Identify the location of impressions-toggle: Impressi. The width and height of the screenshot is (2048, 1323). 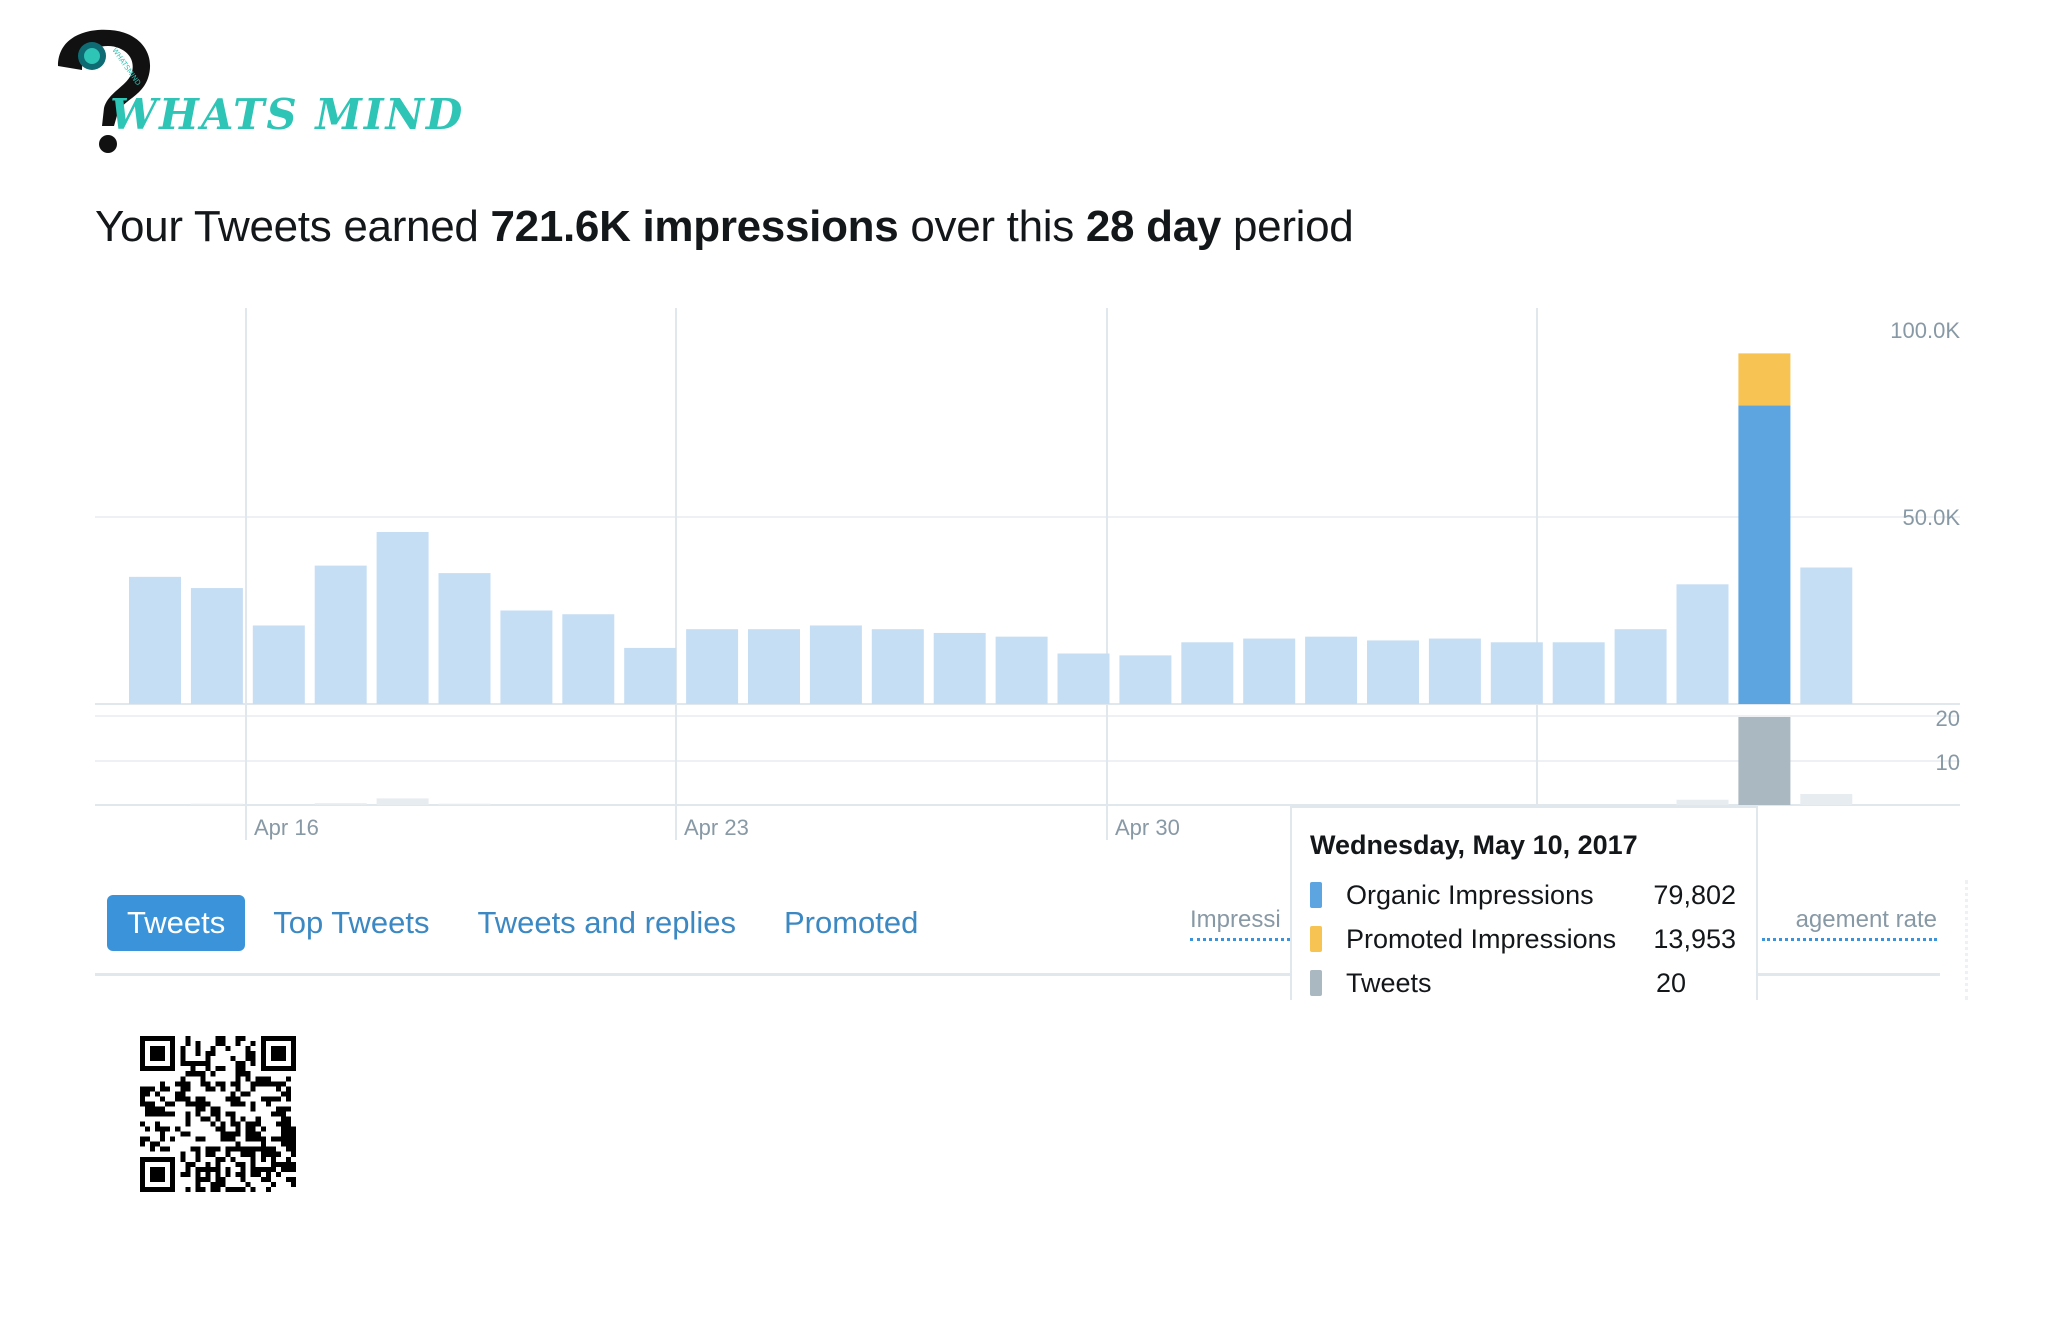
(1246, 923).